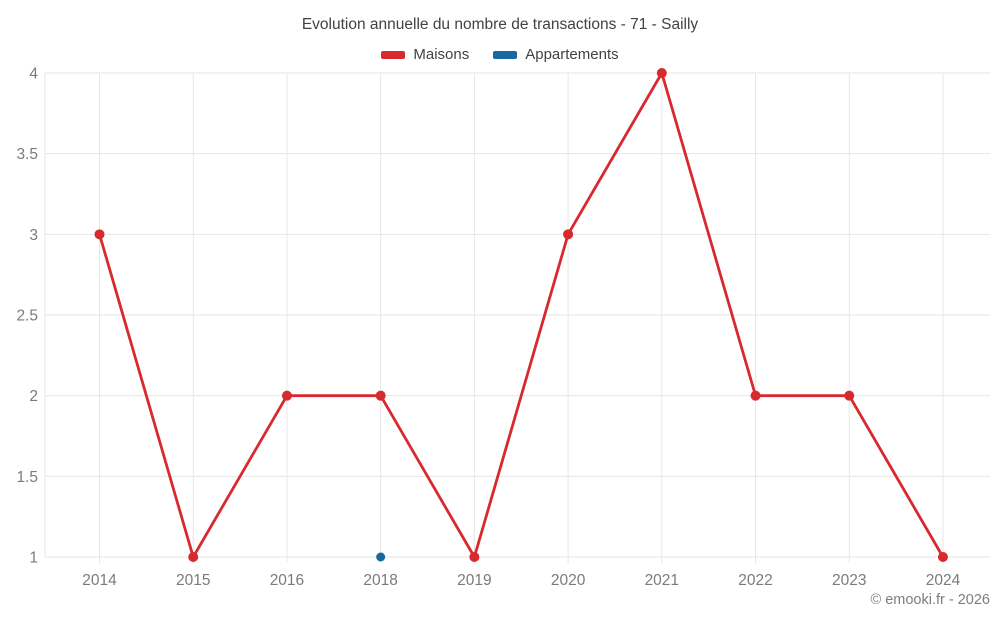 The image size is (1000, 625). I want to click on legend-item-maisons: Maisons, so click(425, 54).